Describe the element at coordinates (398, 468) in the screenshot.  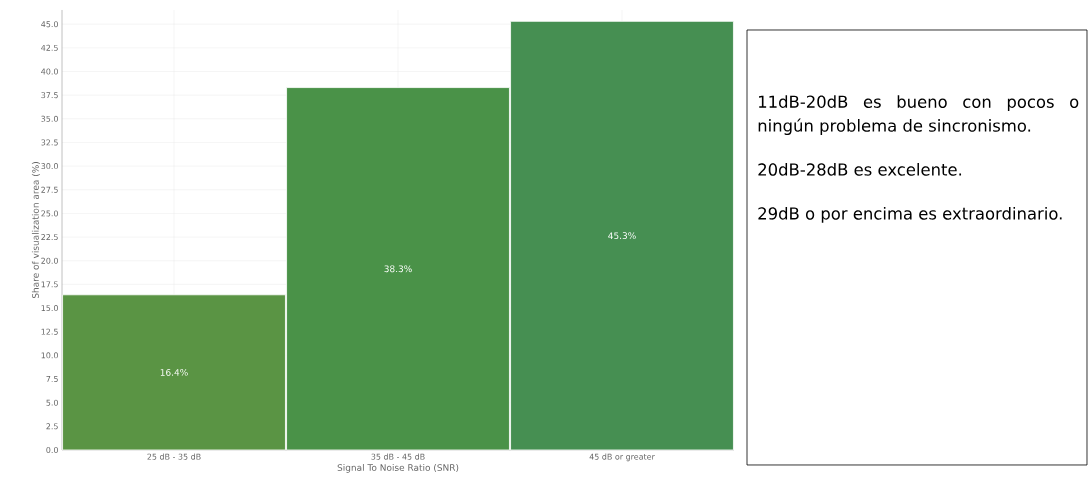
I see `x-axis-title: Signal To Noise Ratio (SNR)` at that location.